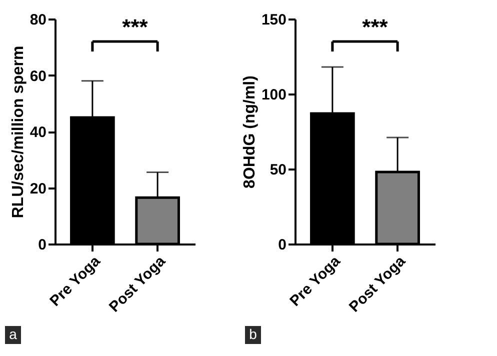 This screenshot has width=497, height=356. What do you see at coordinates (273, 20) in the screenshot?
I see `y-tick-label: 150` at bounding box center [273, 20].